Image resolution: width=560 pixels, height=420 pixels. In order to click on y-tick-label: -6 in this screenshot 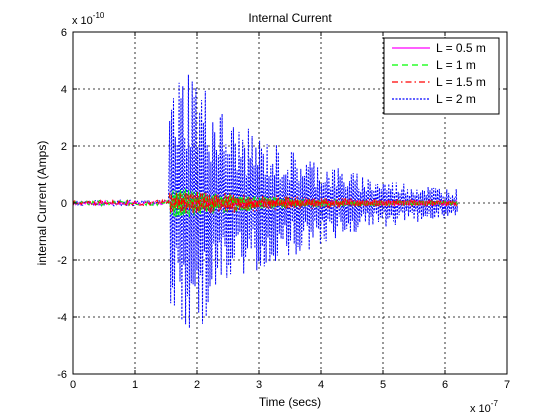, I will do `click(62, 375)`.